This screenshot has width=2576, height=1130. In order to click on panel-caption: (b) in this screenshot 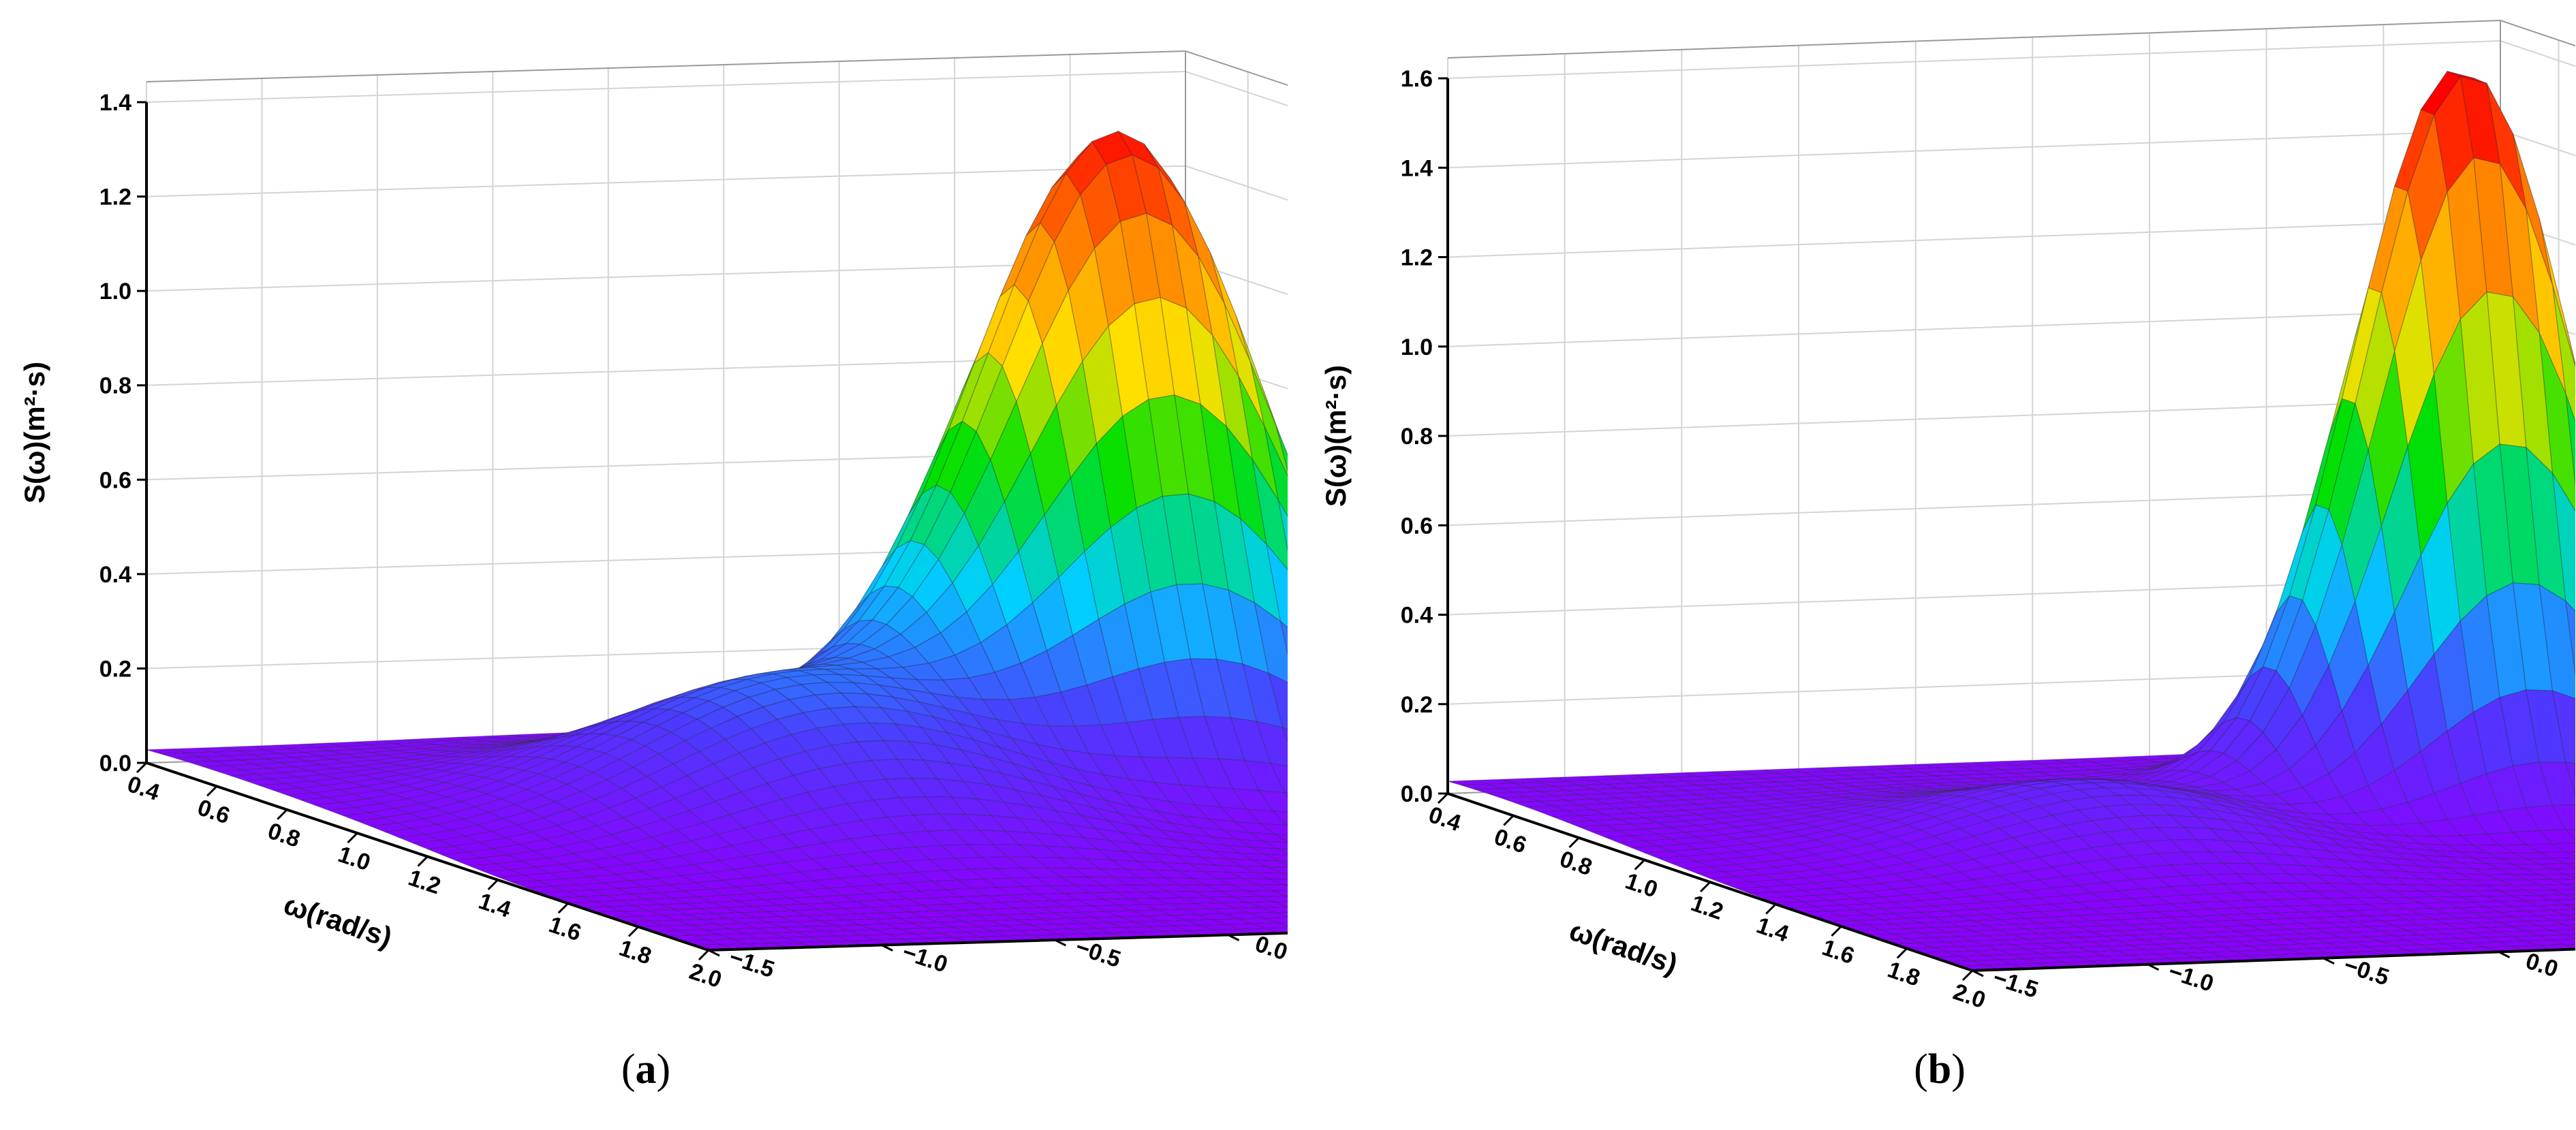, I will do `click(1940, 1069)`.